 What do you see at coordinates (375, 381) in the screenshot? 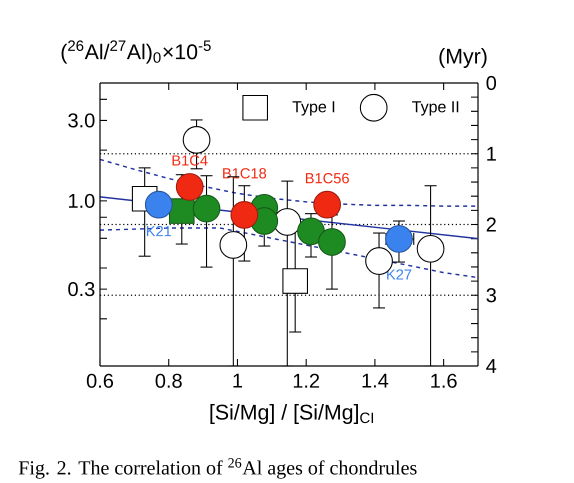
I see `x-tick-label: 1.4` at bounding box center [375, 381].